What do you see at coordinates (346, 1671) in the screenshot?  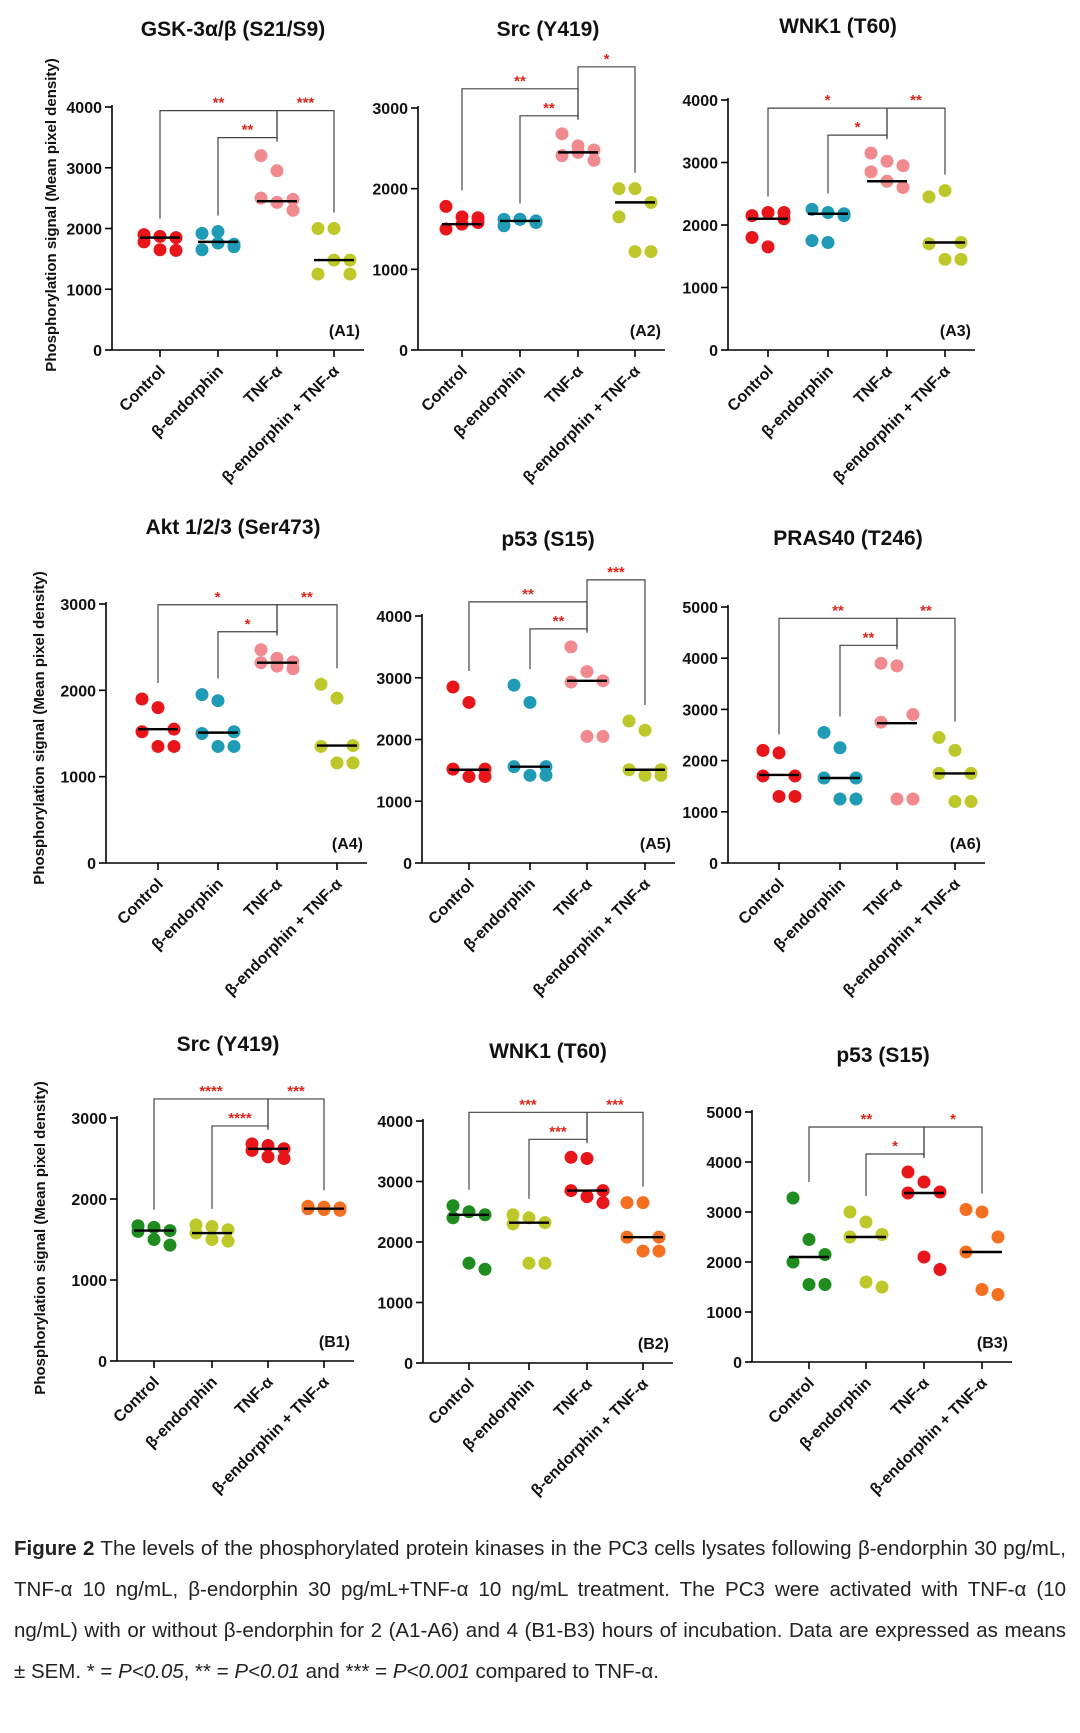 I see `caption-sep2: and *** =` at bounding box center [346, 1671].